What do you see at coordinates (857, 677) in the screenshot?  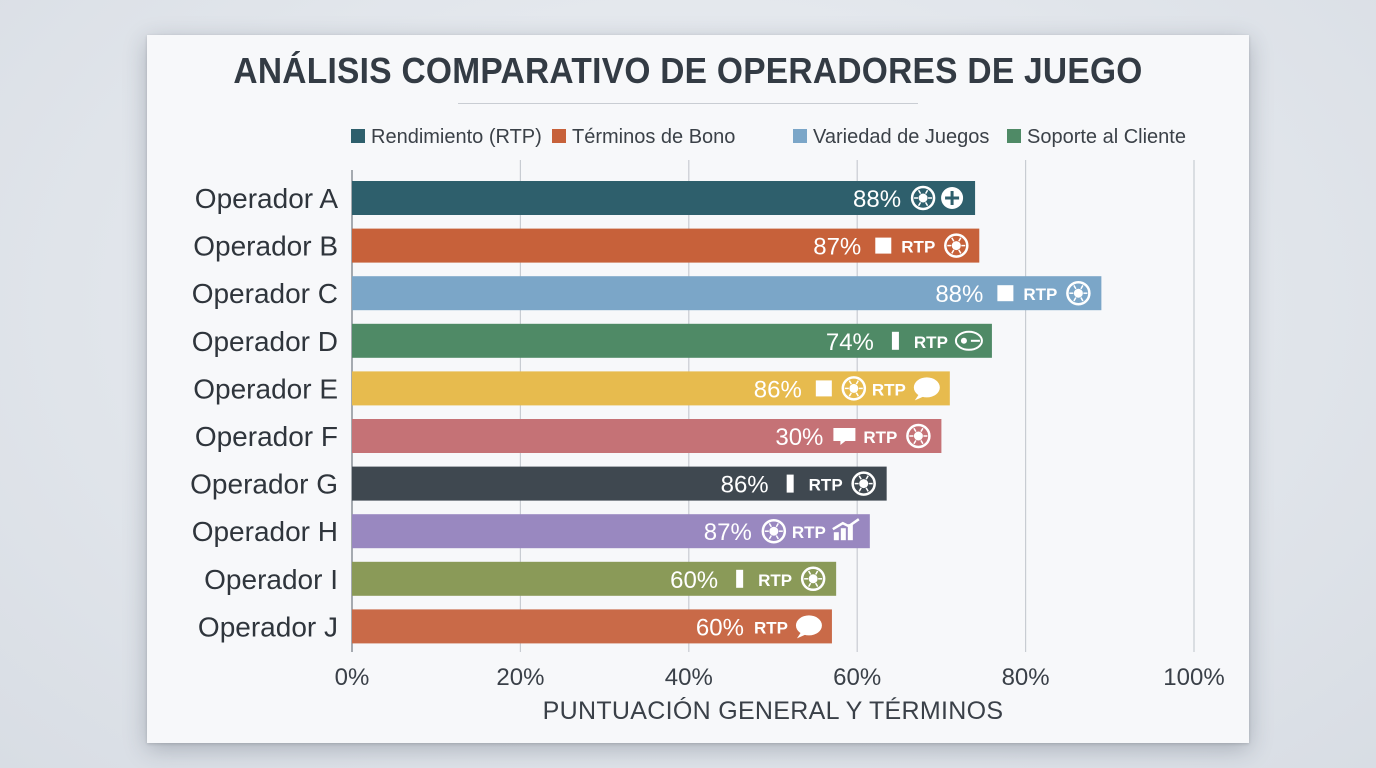 I see `x-tick-label: 60%` at bounding box center [857, 677].